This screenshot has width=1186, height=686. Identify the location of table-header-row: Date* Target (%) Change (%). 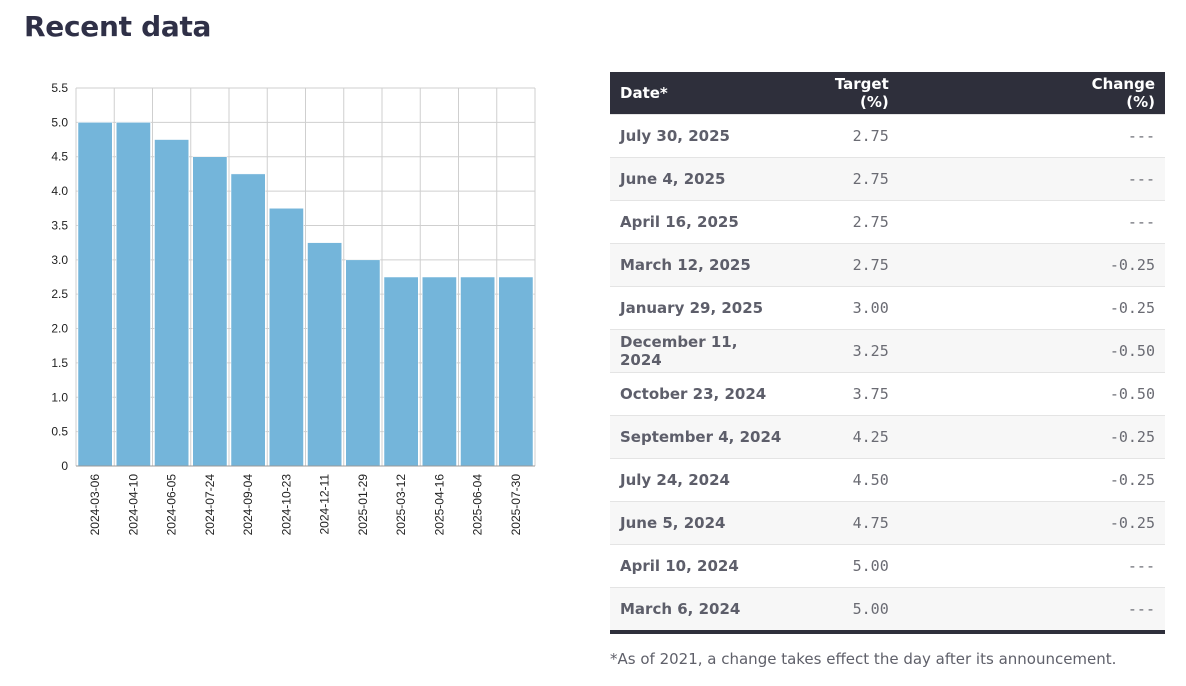
(887, 93).